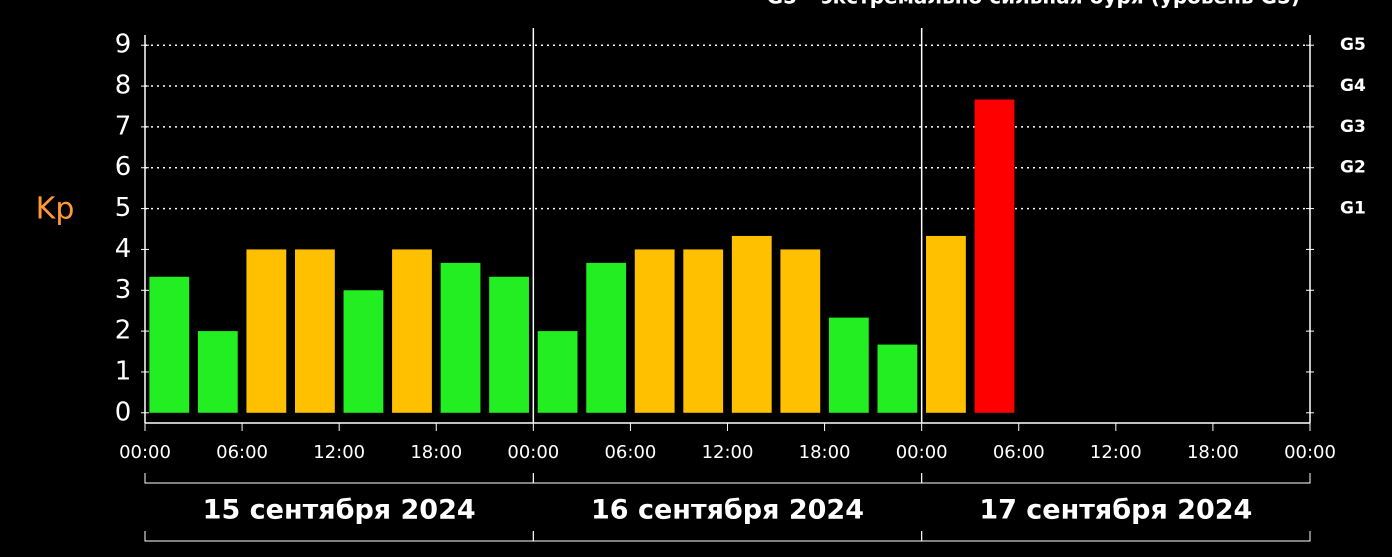 This screenshot has width=1392, height=557. Describe the element at coordinates (123, 167) in the screenshot. I see `y-tick-label: 6` at that location.